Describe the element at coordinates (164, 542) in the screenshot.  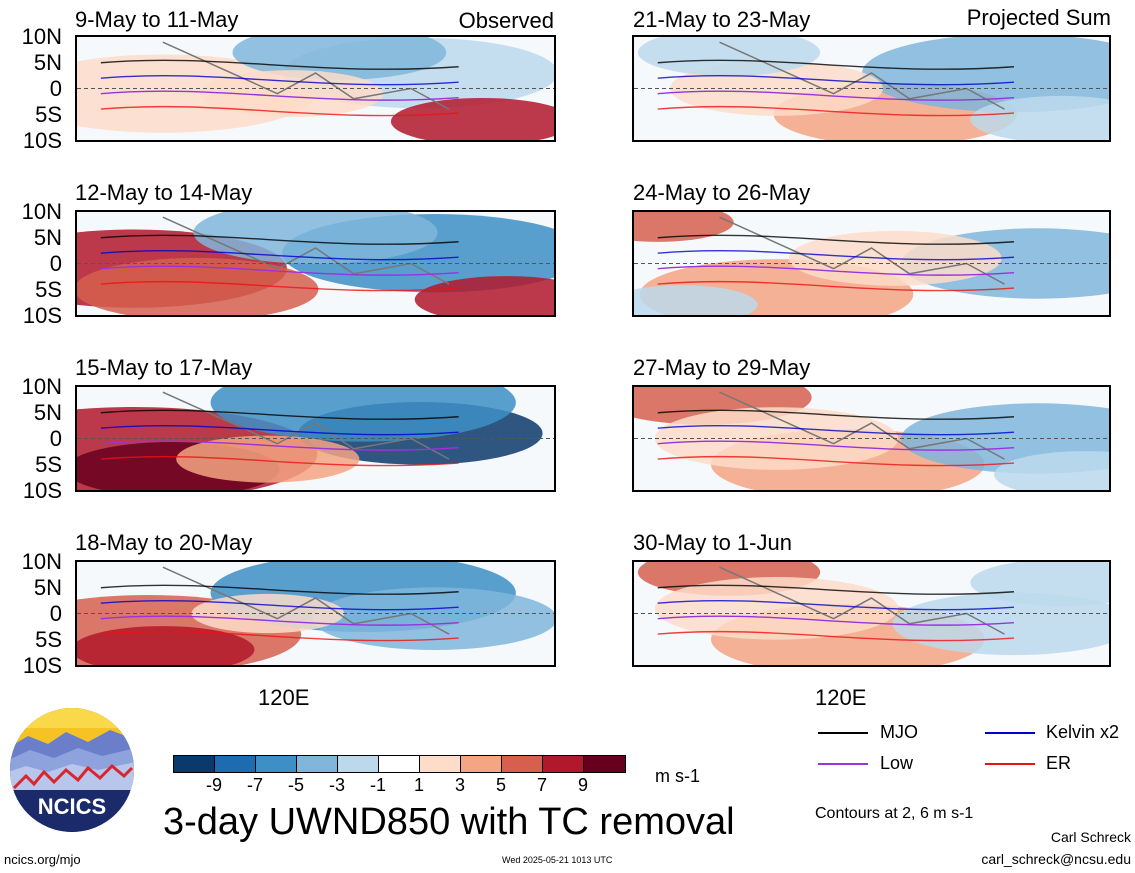
I see `panel-title-4: 18-May to 20-May` at that location.